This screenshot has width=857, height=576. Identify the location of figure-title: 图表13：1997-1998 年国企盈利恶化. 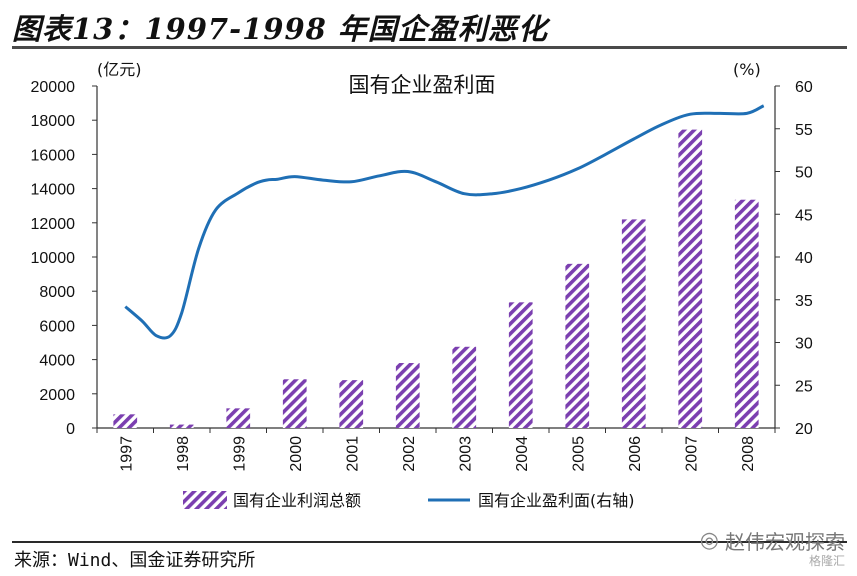
(280, 29).